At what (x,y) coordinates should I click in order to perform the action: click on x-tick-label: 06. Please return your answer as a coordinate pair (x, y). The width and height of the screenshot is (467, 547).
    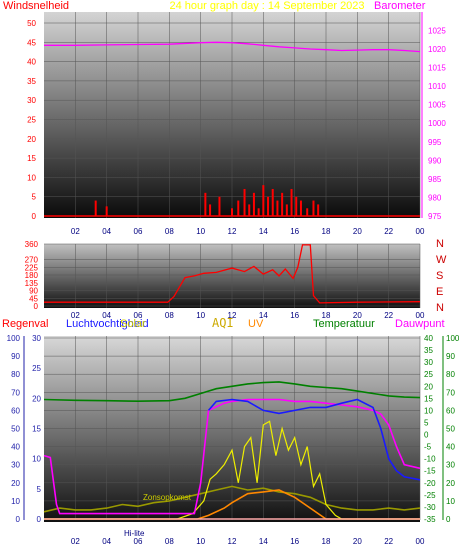
    Looking at the image, I should click on (138, 541).